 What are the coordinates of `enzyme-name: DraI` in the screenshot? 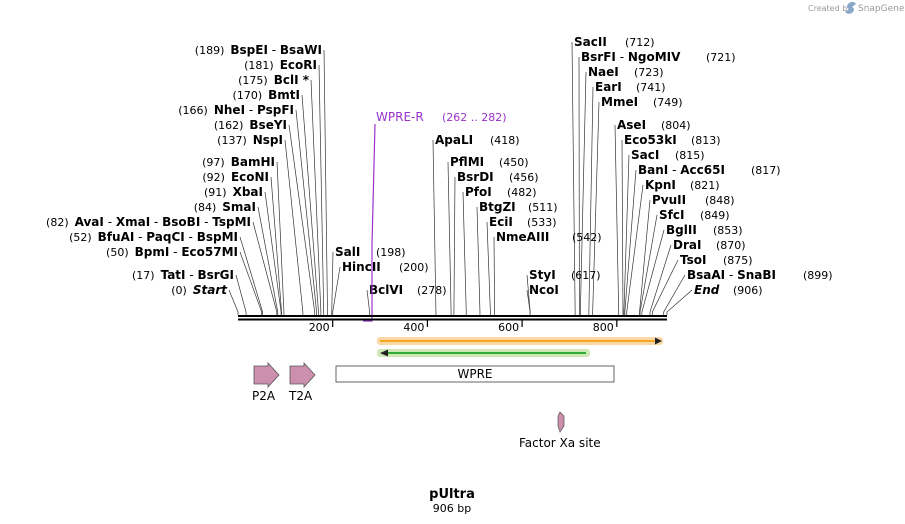 It's located at (687, 245).